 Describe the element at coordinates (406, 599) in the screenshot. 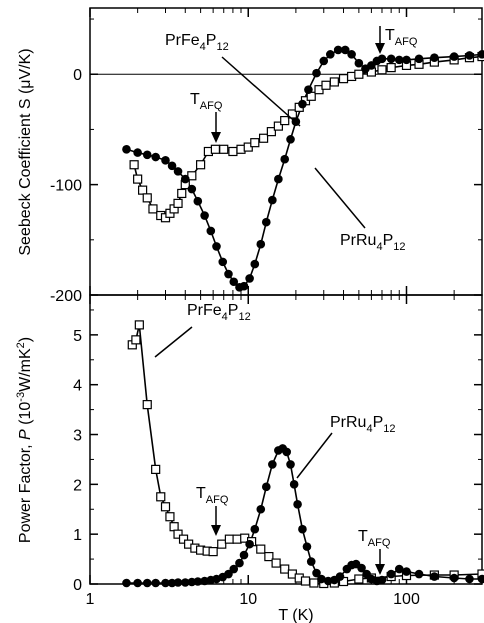

I see `x-tick-label: 100` at that location.